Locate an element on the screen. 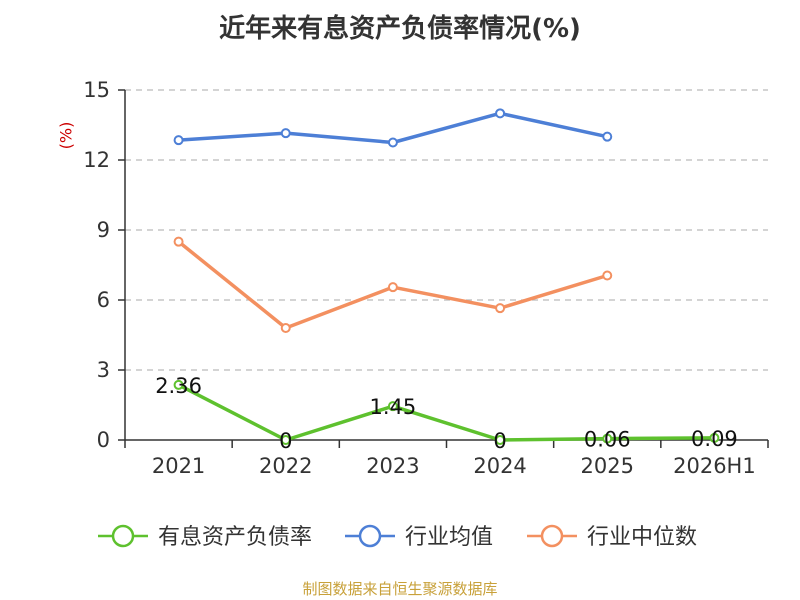  y-tick-label: 12 is located at coordinates (96, 160).